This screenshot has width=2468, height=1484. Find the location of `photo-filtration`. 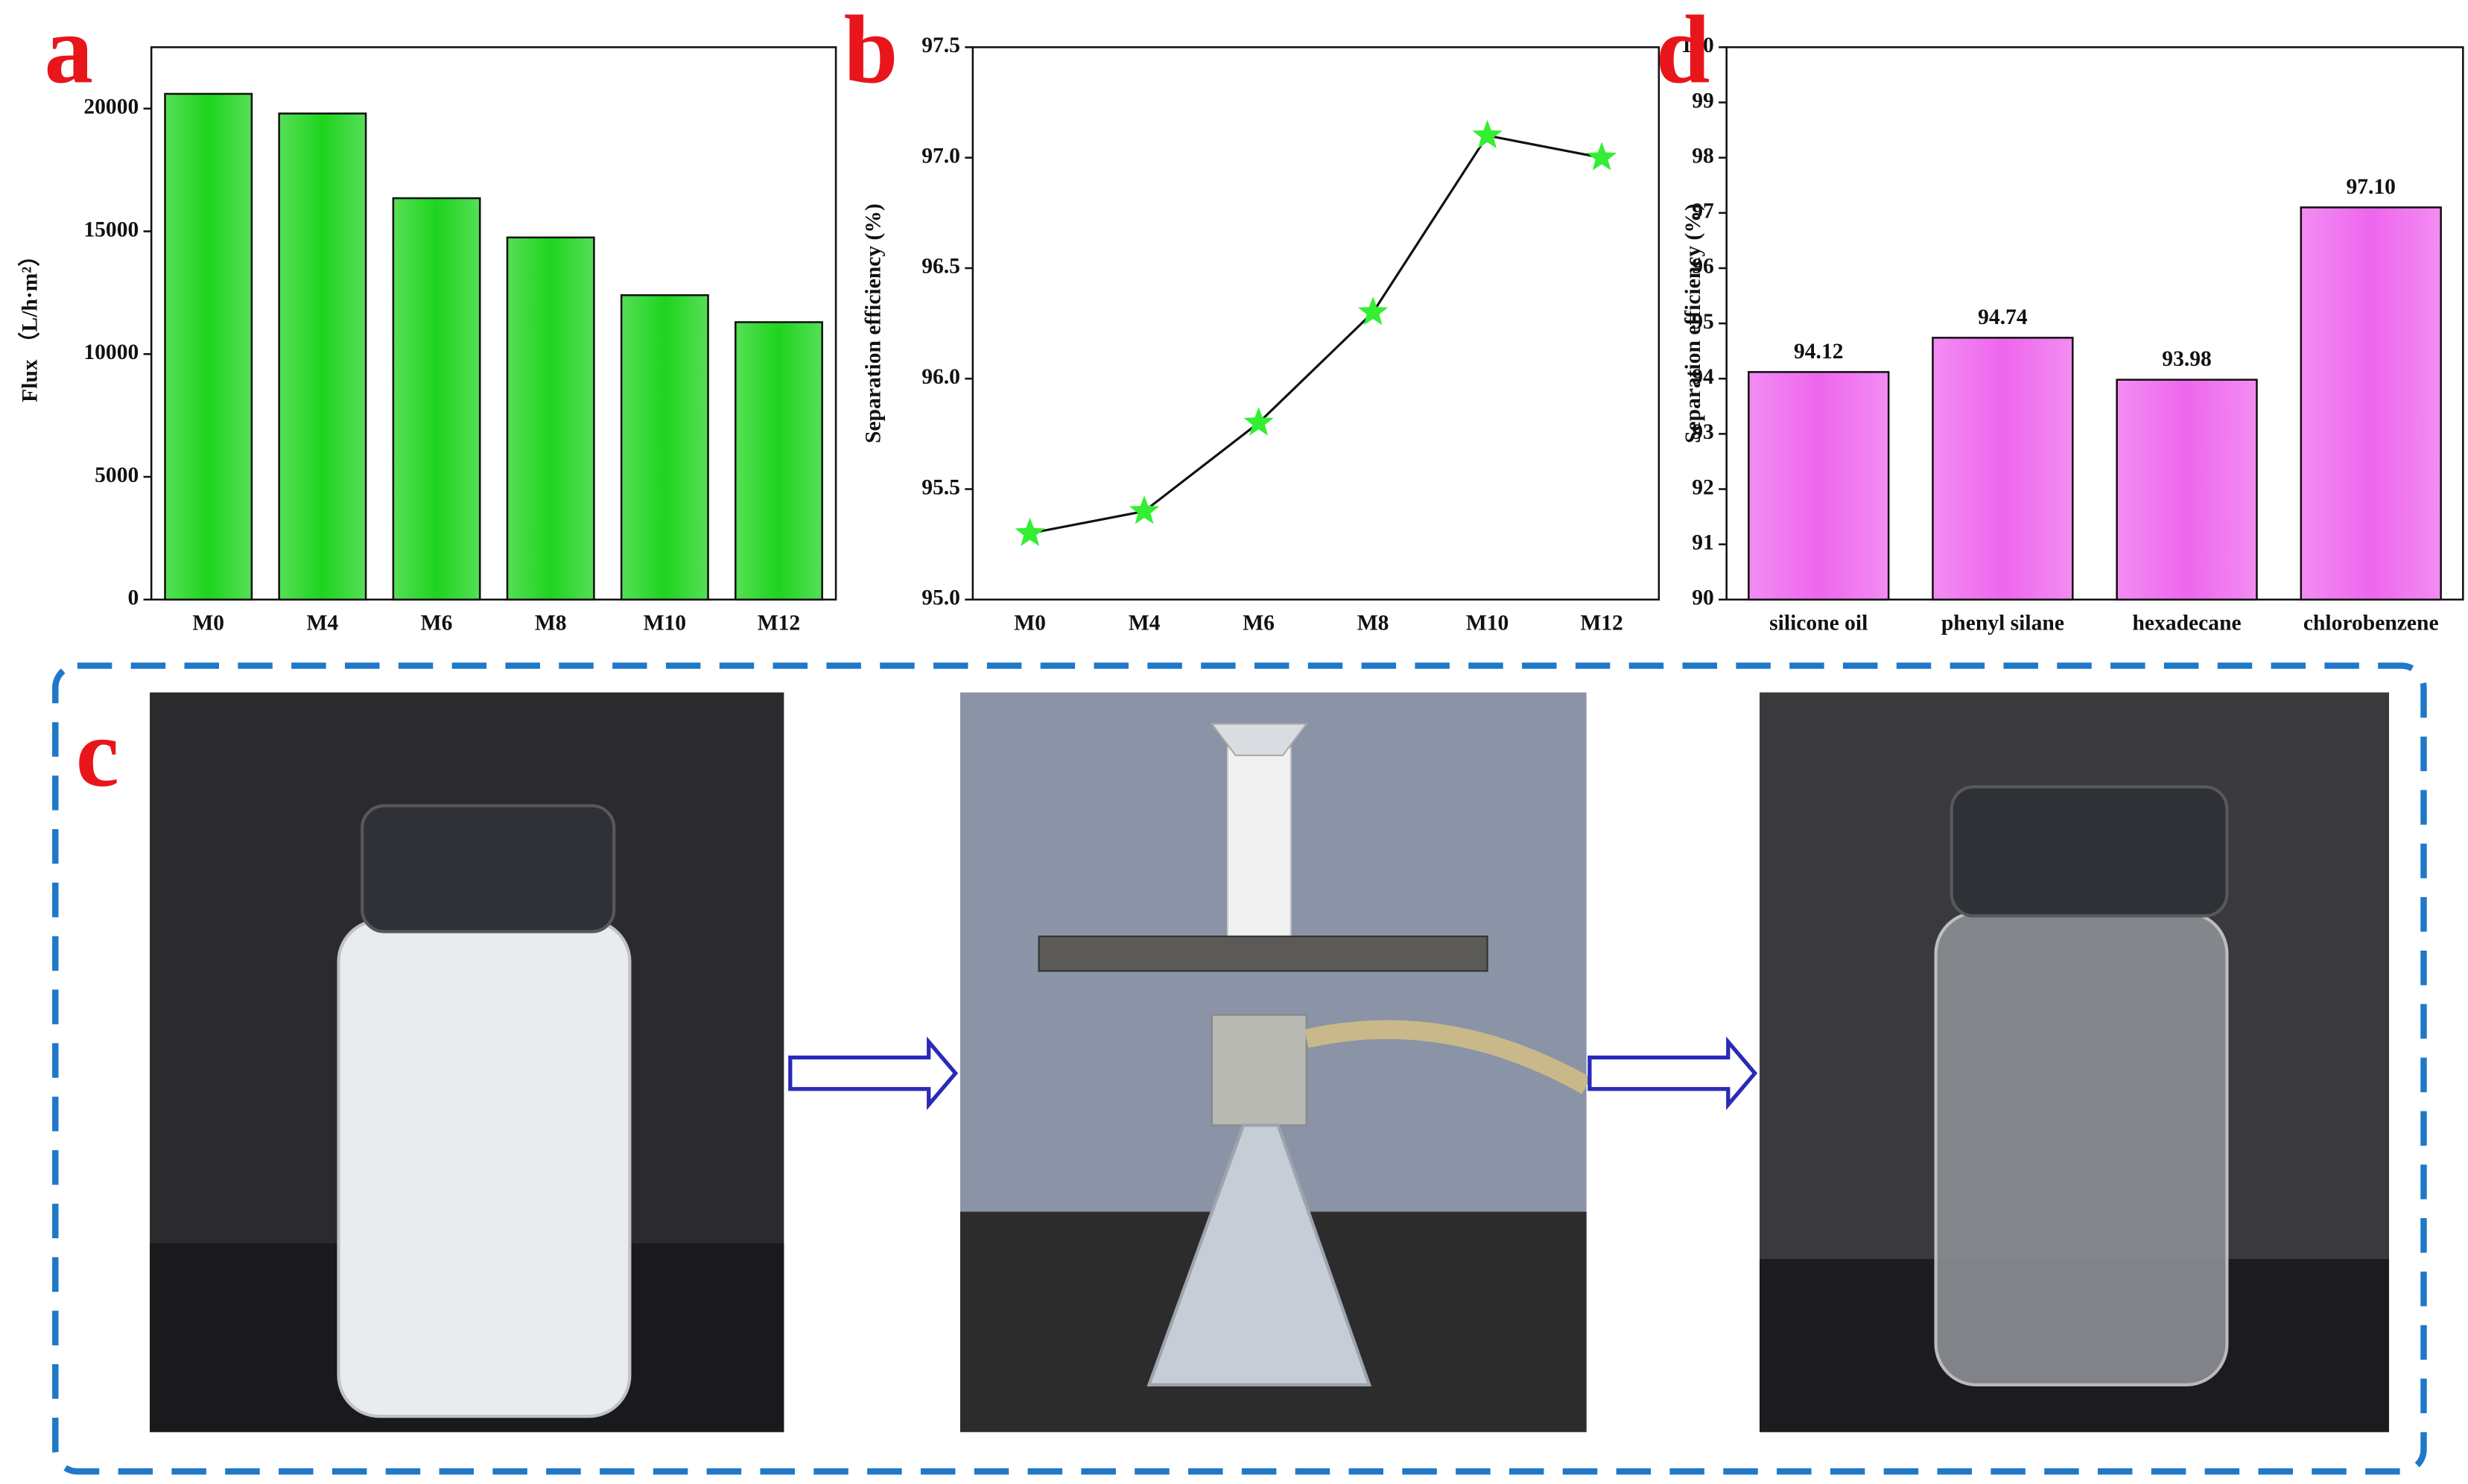

photo-filtration is located at coordinates (1275, 1063).